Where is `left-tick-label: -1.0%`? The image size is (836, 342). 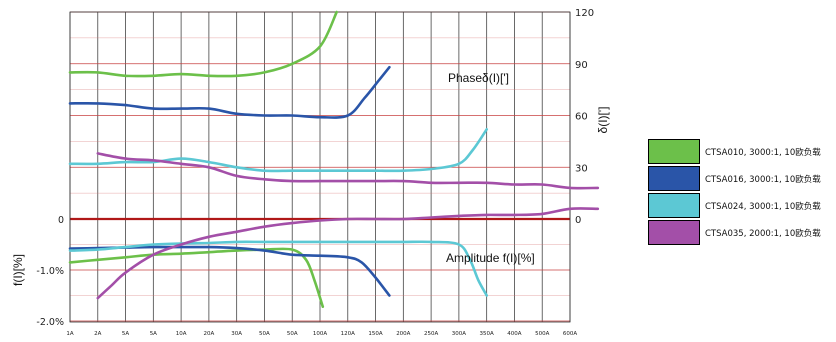
left-tick-label: -1.0% is located at coordinates (50, 271).